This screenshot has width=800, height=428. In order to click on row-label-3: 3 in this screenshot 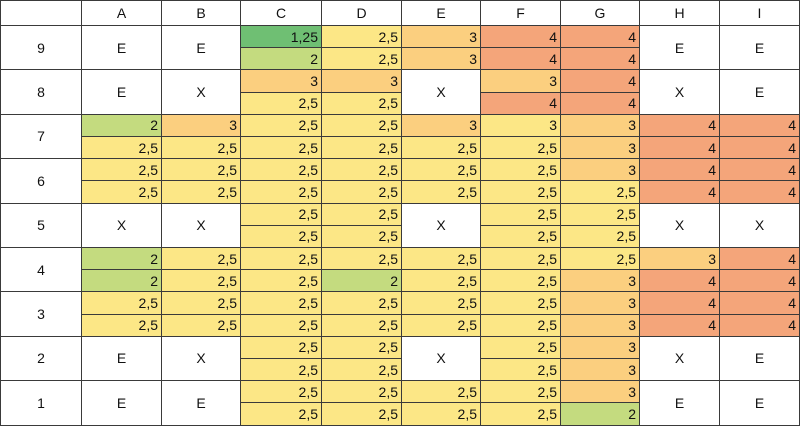, I will do `click(41, 314)`.